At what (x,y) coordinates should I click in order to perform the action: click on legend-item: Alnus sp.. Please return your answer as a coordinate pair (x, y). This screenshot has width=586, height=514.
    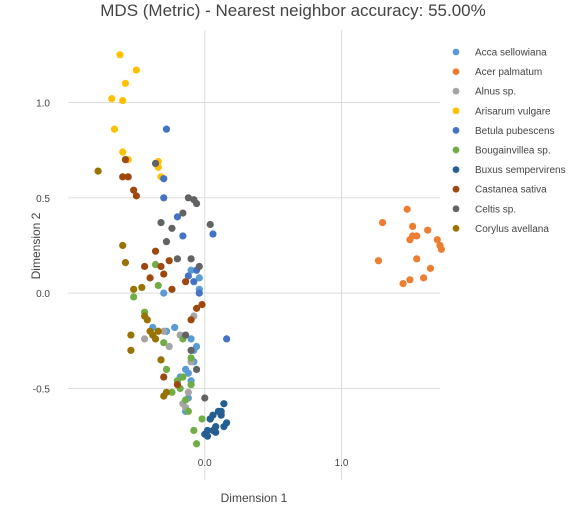
    Looking at the image, I should click on (484, 92).